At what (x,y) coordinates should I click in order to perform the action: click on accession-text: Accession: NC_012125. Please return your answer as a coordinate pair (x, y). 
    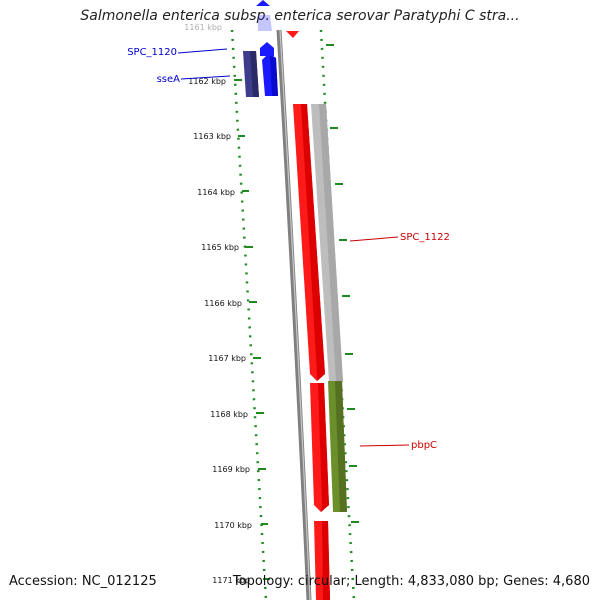
    Looking at the image, I should click on (83, 581).